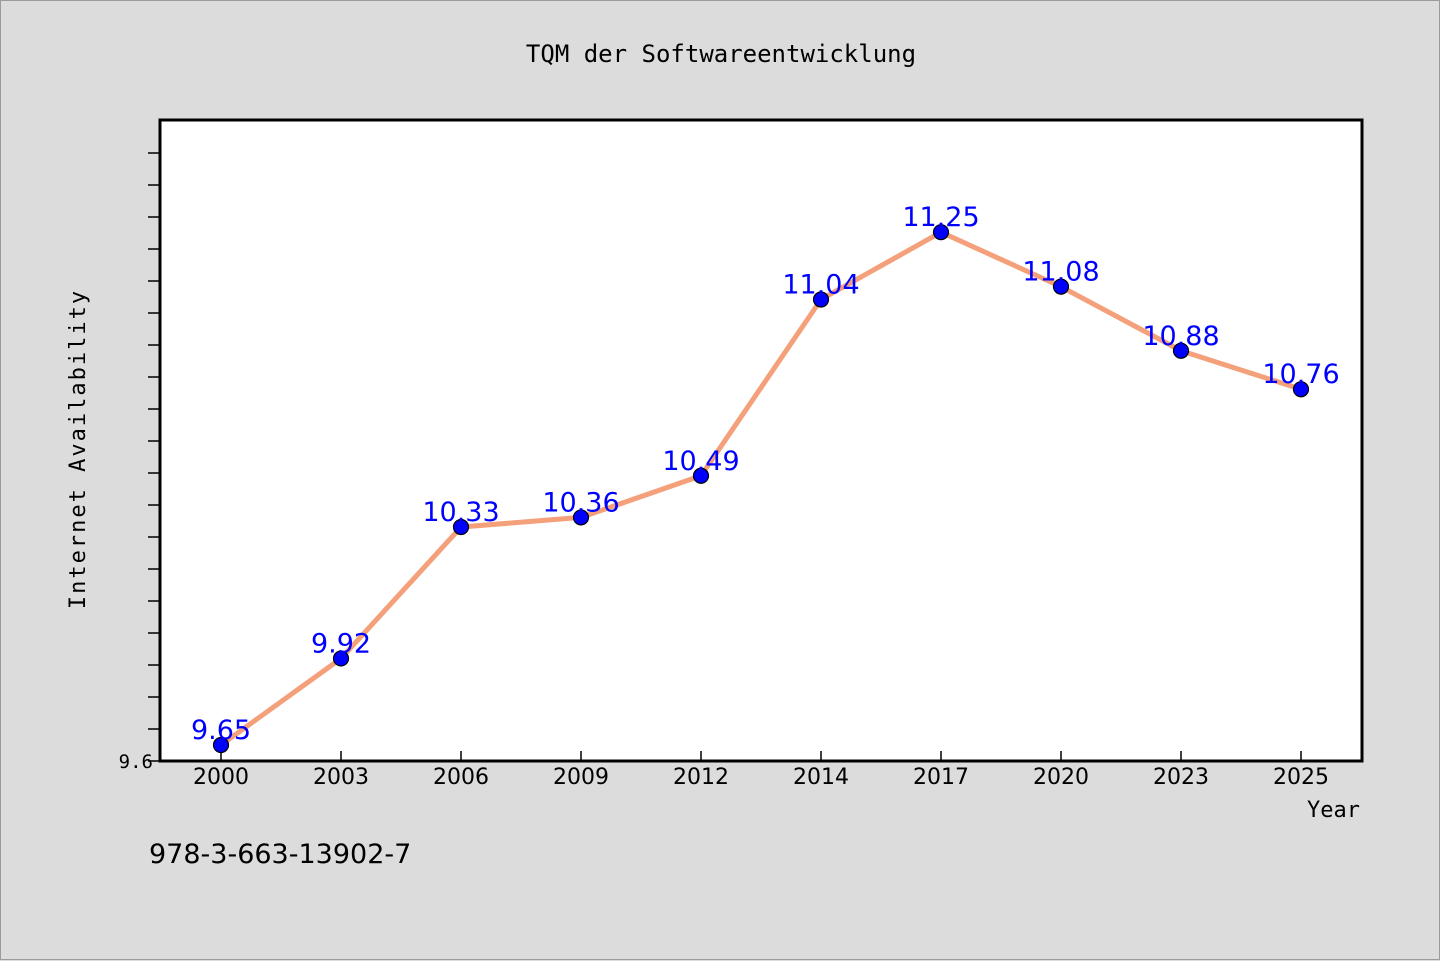 The width and height of the screenshot is (1440, 961). Describe the element at coordinates (280, 854) in the screenshot. I see `isbn-text: 978-3-663-13902-7` at that location.